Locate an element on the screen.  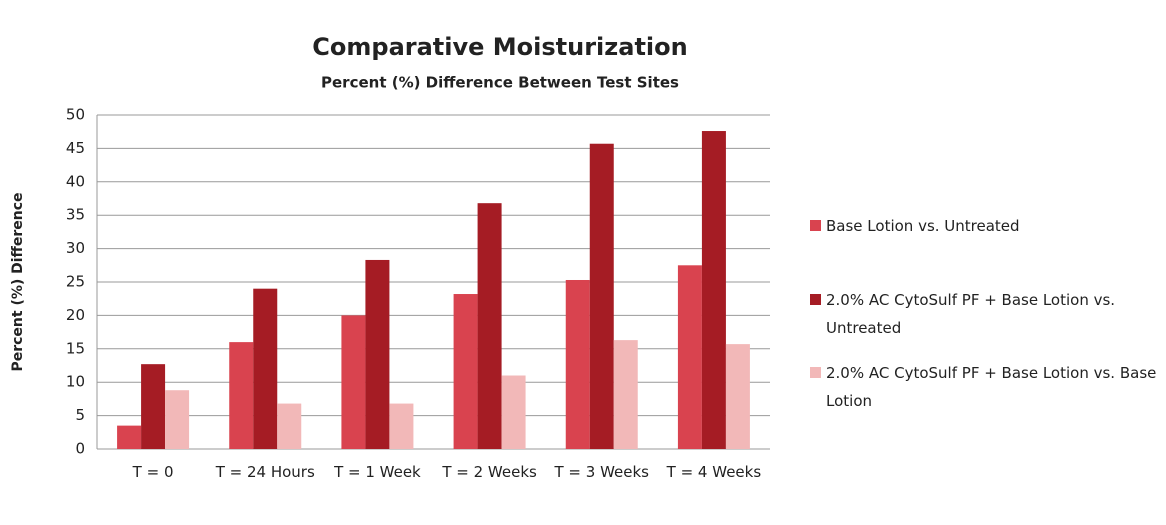
legend-label: Base Lotion vs. Untreated is located at coordinates (923, 226).